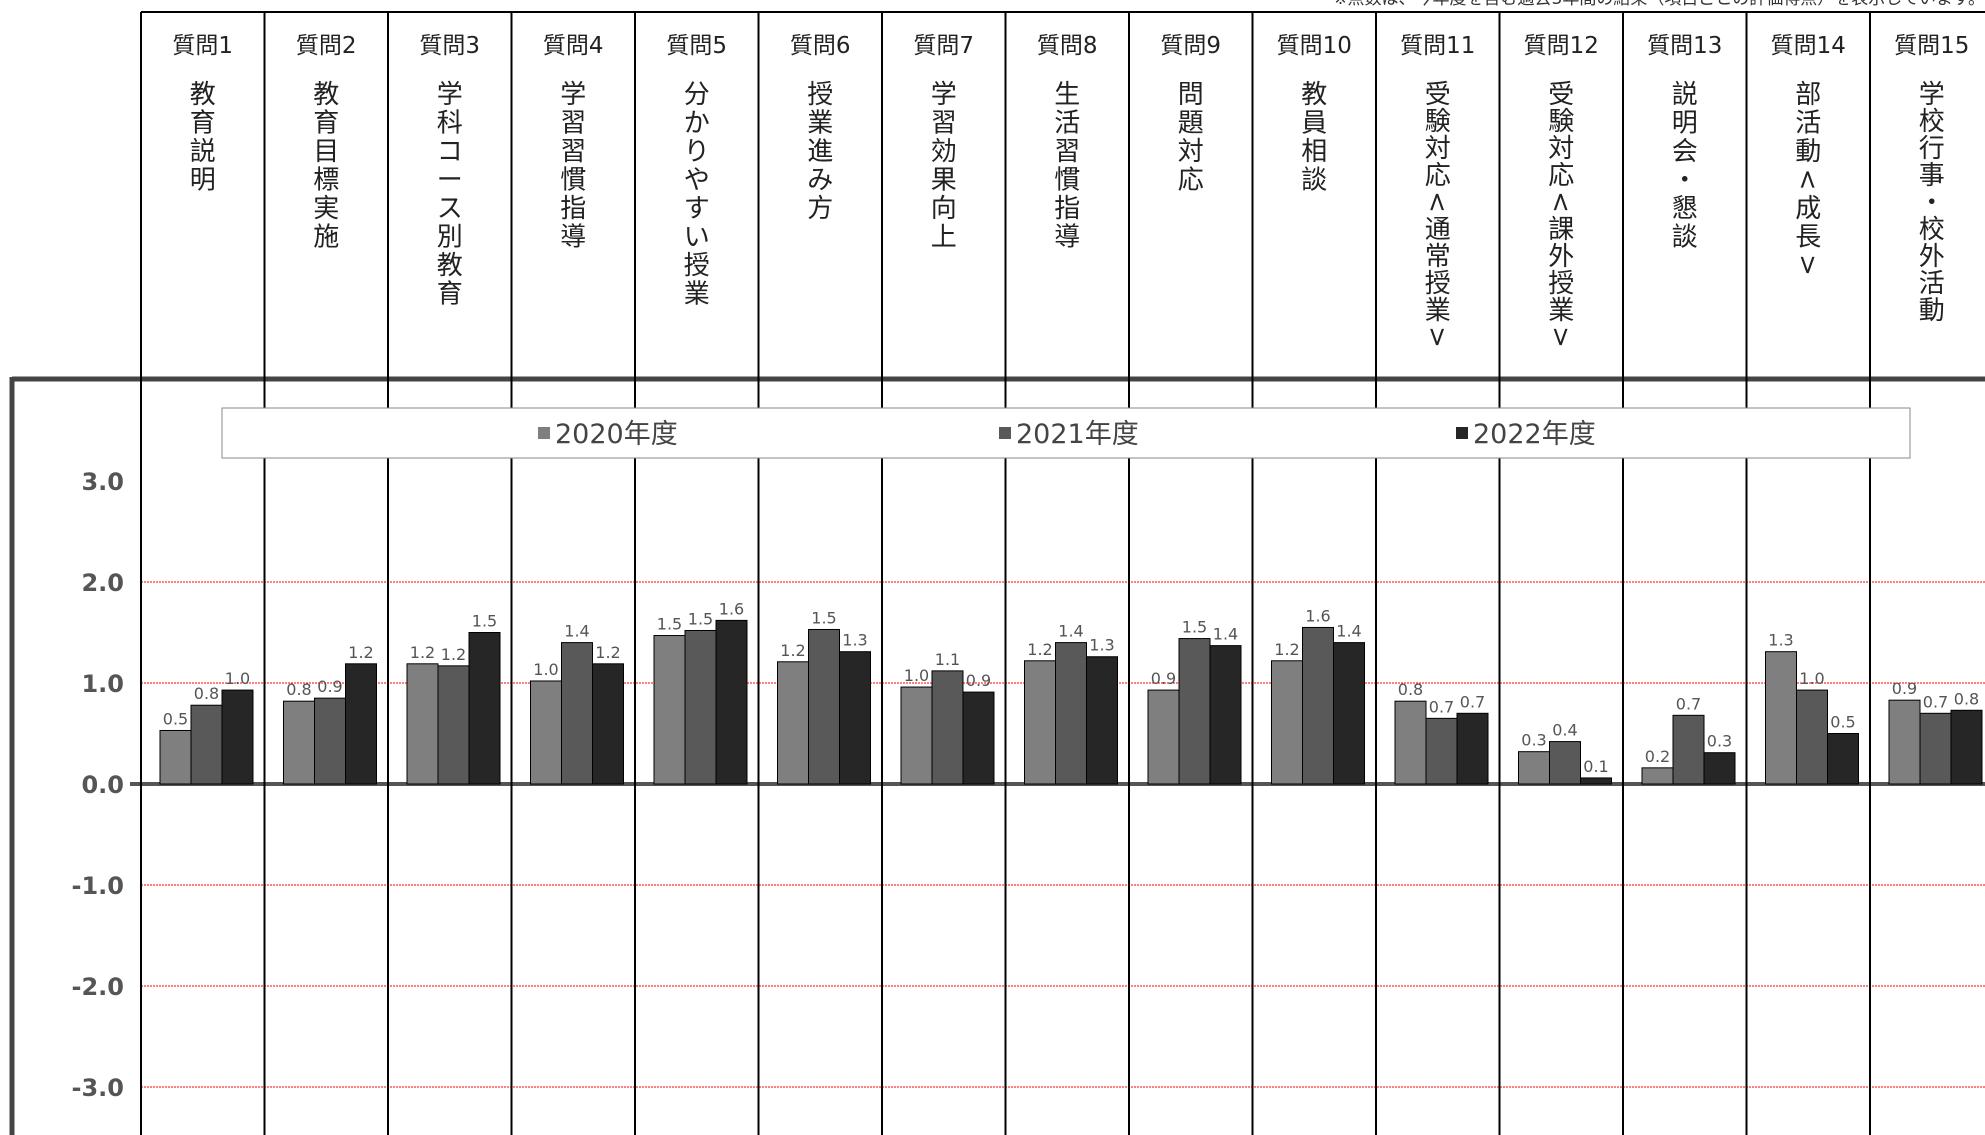  Describe the element at coordinates (326, 181) in the screenshot. I see `svg-text: 標` at that location.